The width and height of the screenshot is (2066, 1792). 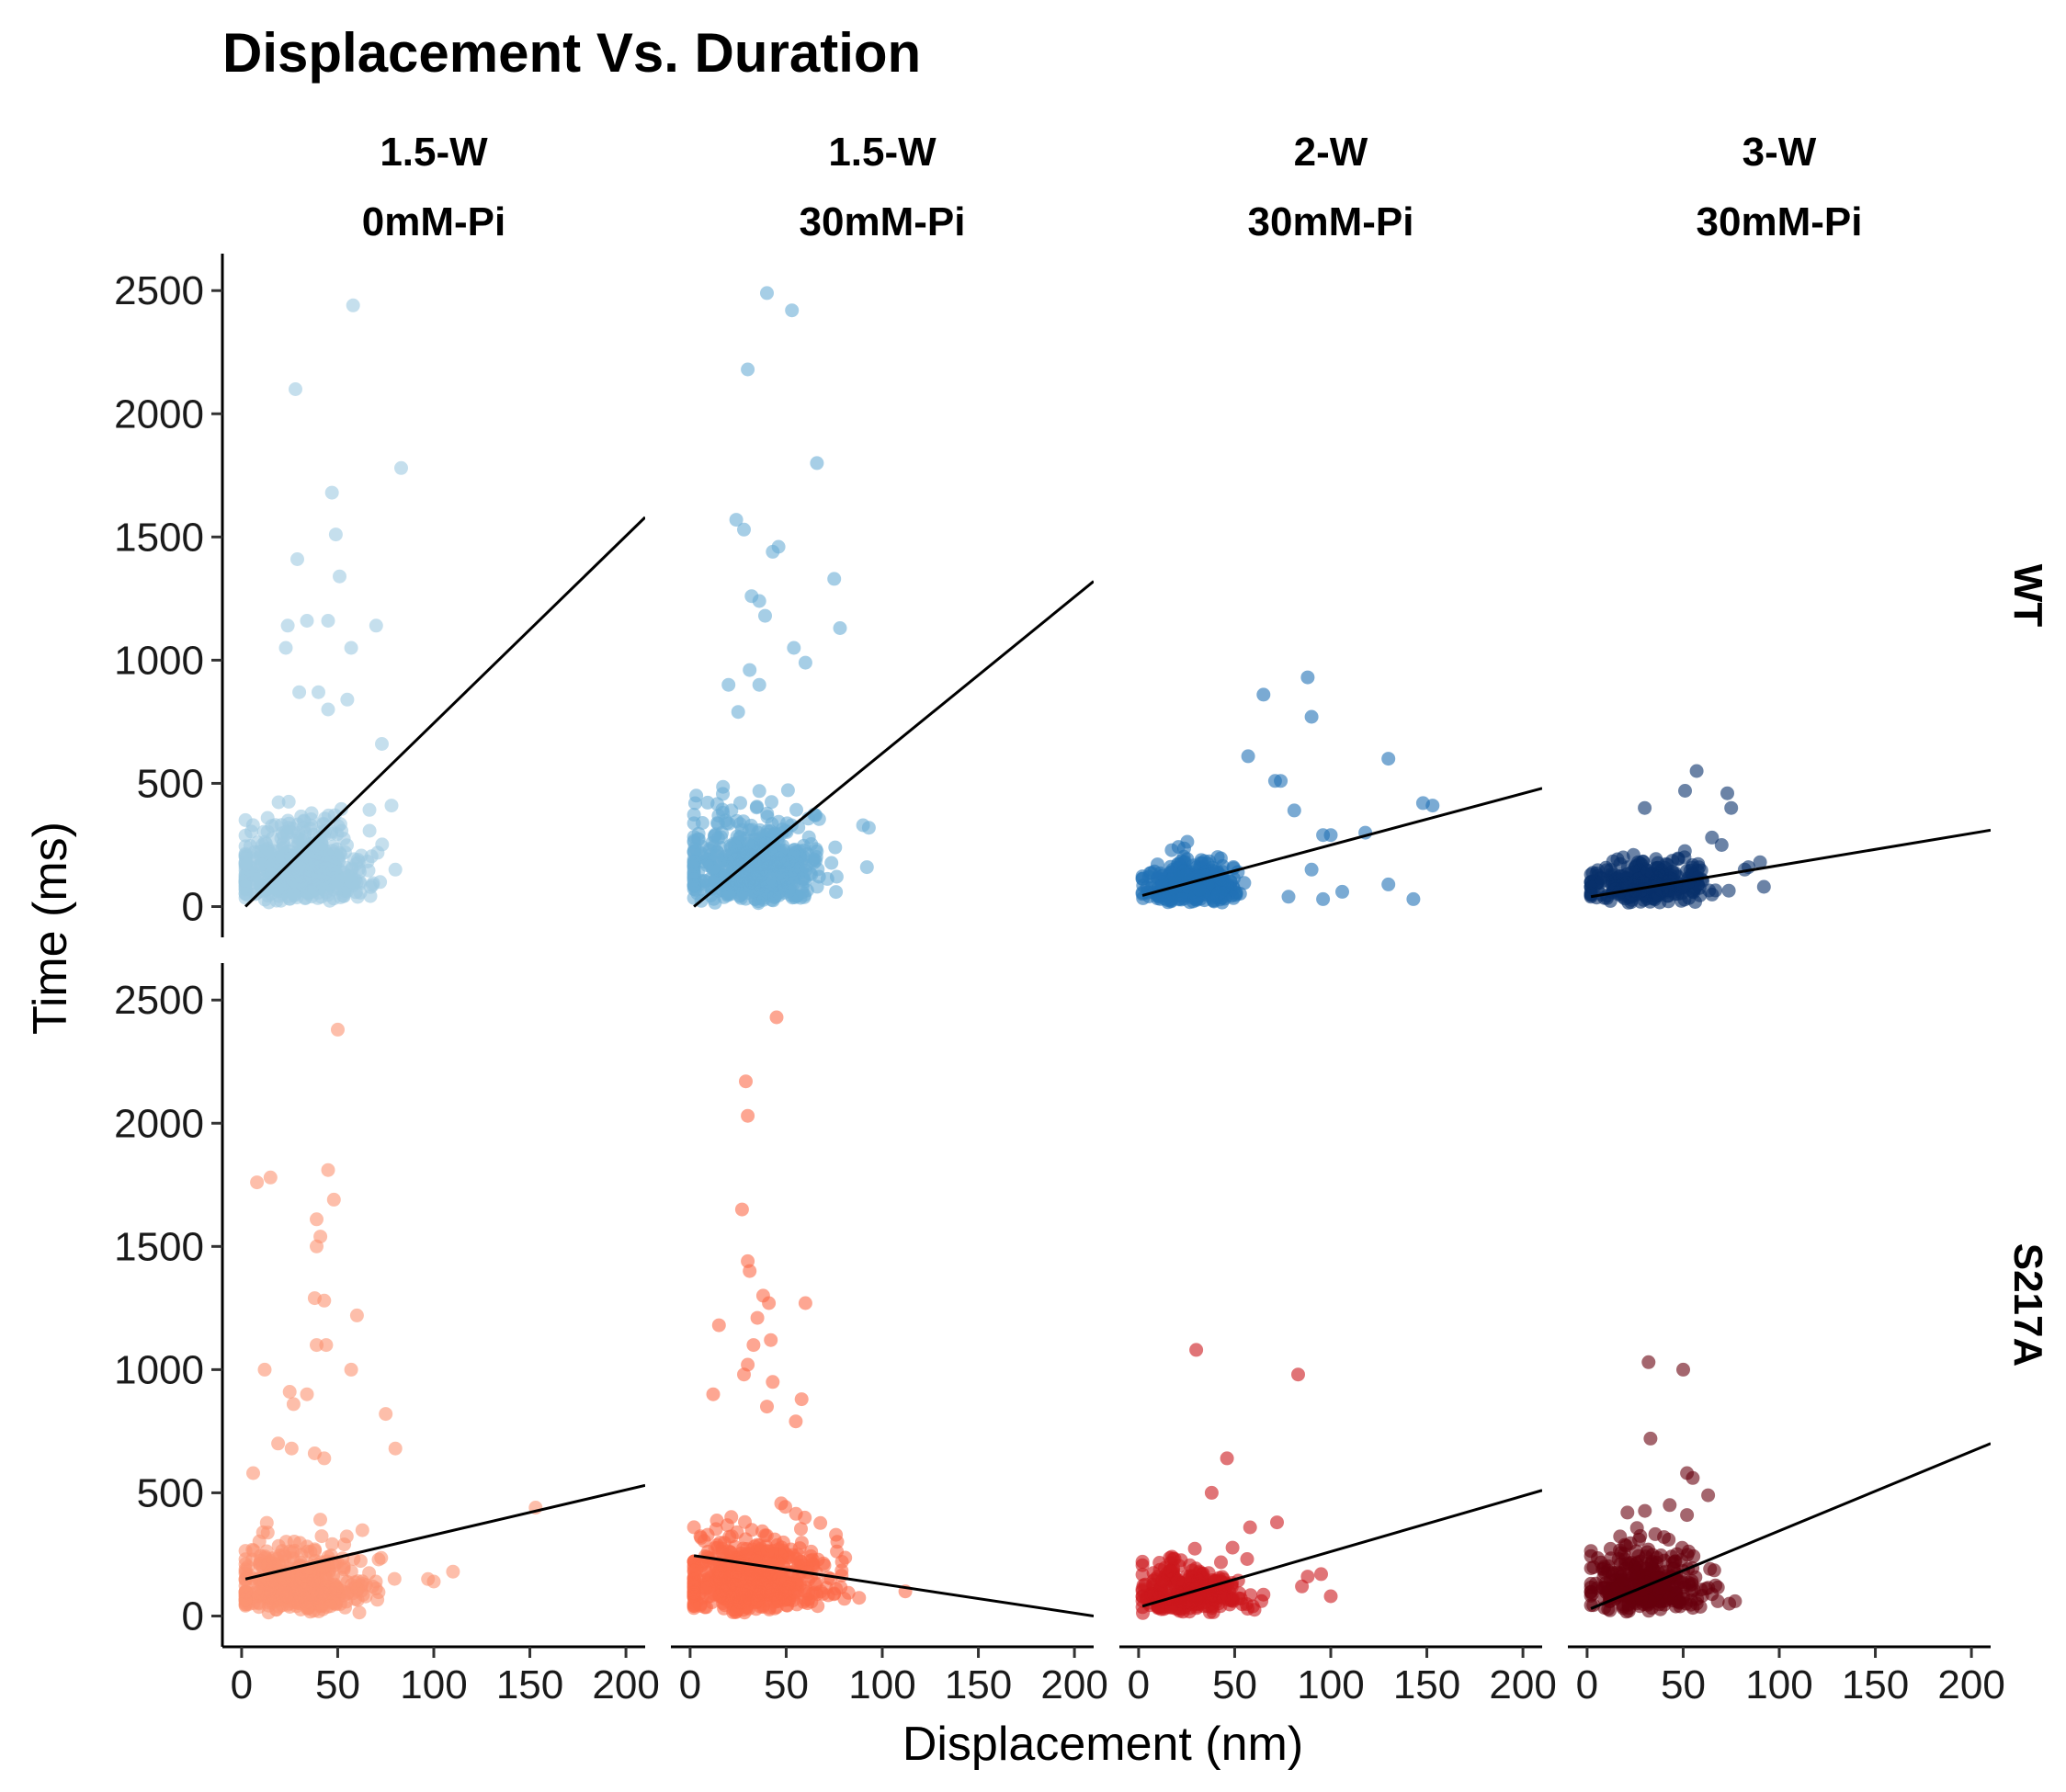 I want to click on y-tick-label: 2000, so click(x=159, y=1123).